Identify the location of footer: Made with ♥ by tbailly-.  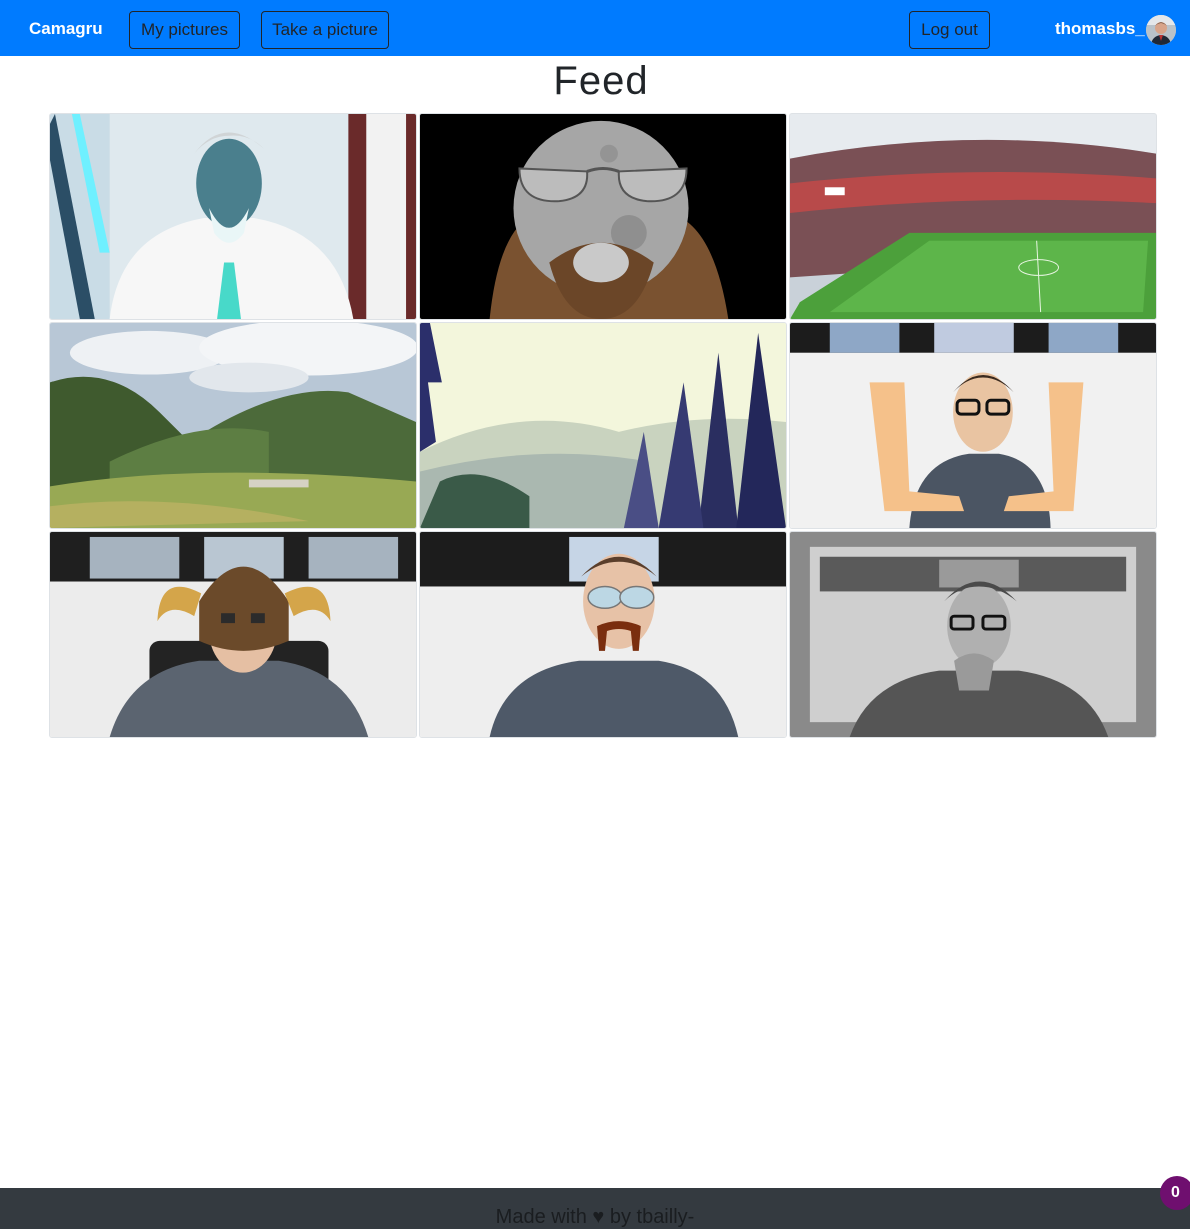
(595, 1208).